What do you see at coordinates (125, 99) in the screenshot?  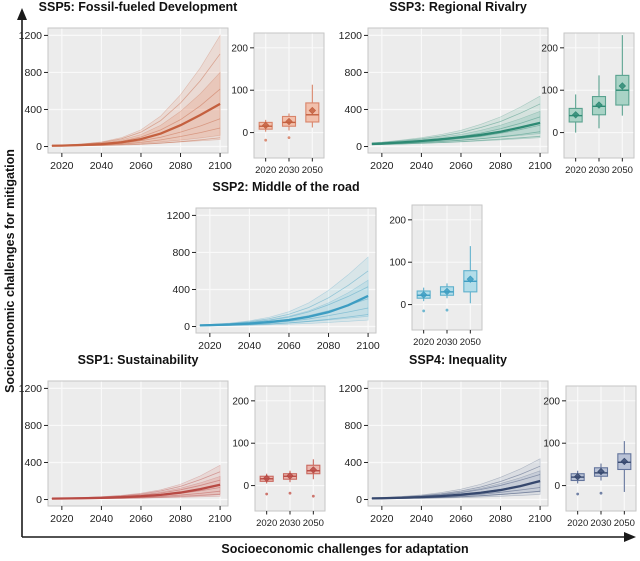 I see `ssp5-fan-chart: 0 400 800 1200 2020 2040 2060 2080 2100` at bounding box center [125, 99].